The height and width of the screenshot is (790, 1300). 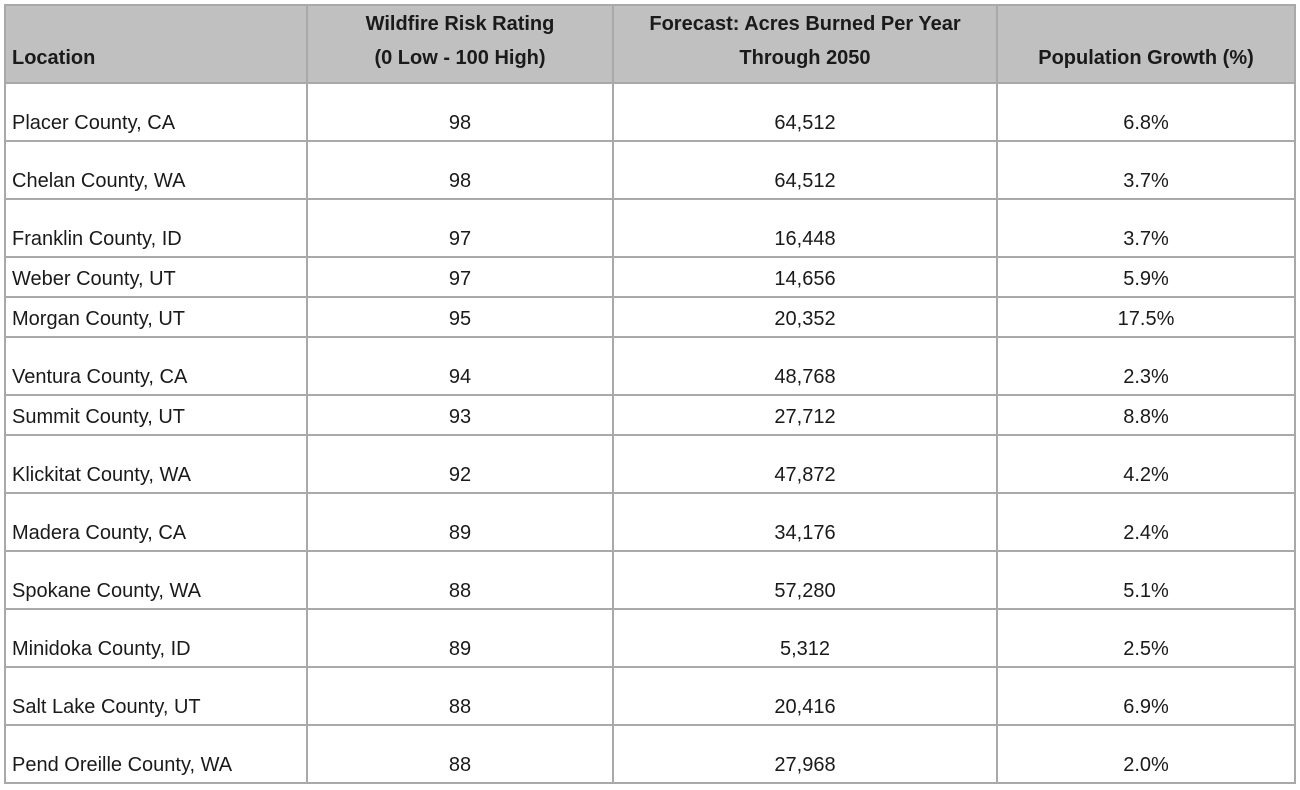 I want to click on cell-acres: 14,656, so click(x=805, y=277).